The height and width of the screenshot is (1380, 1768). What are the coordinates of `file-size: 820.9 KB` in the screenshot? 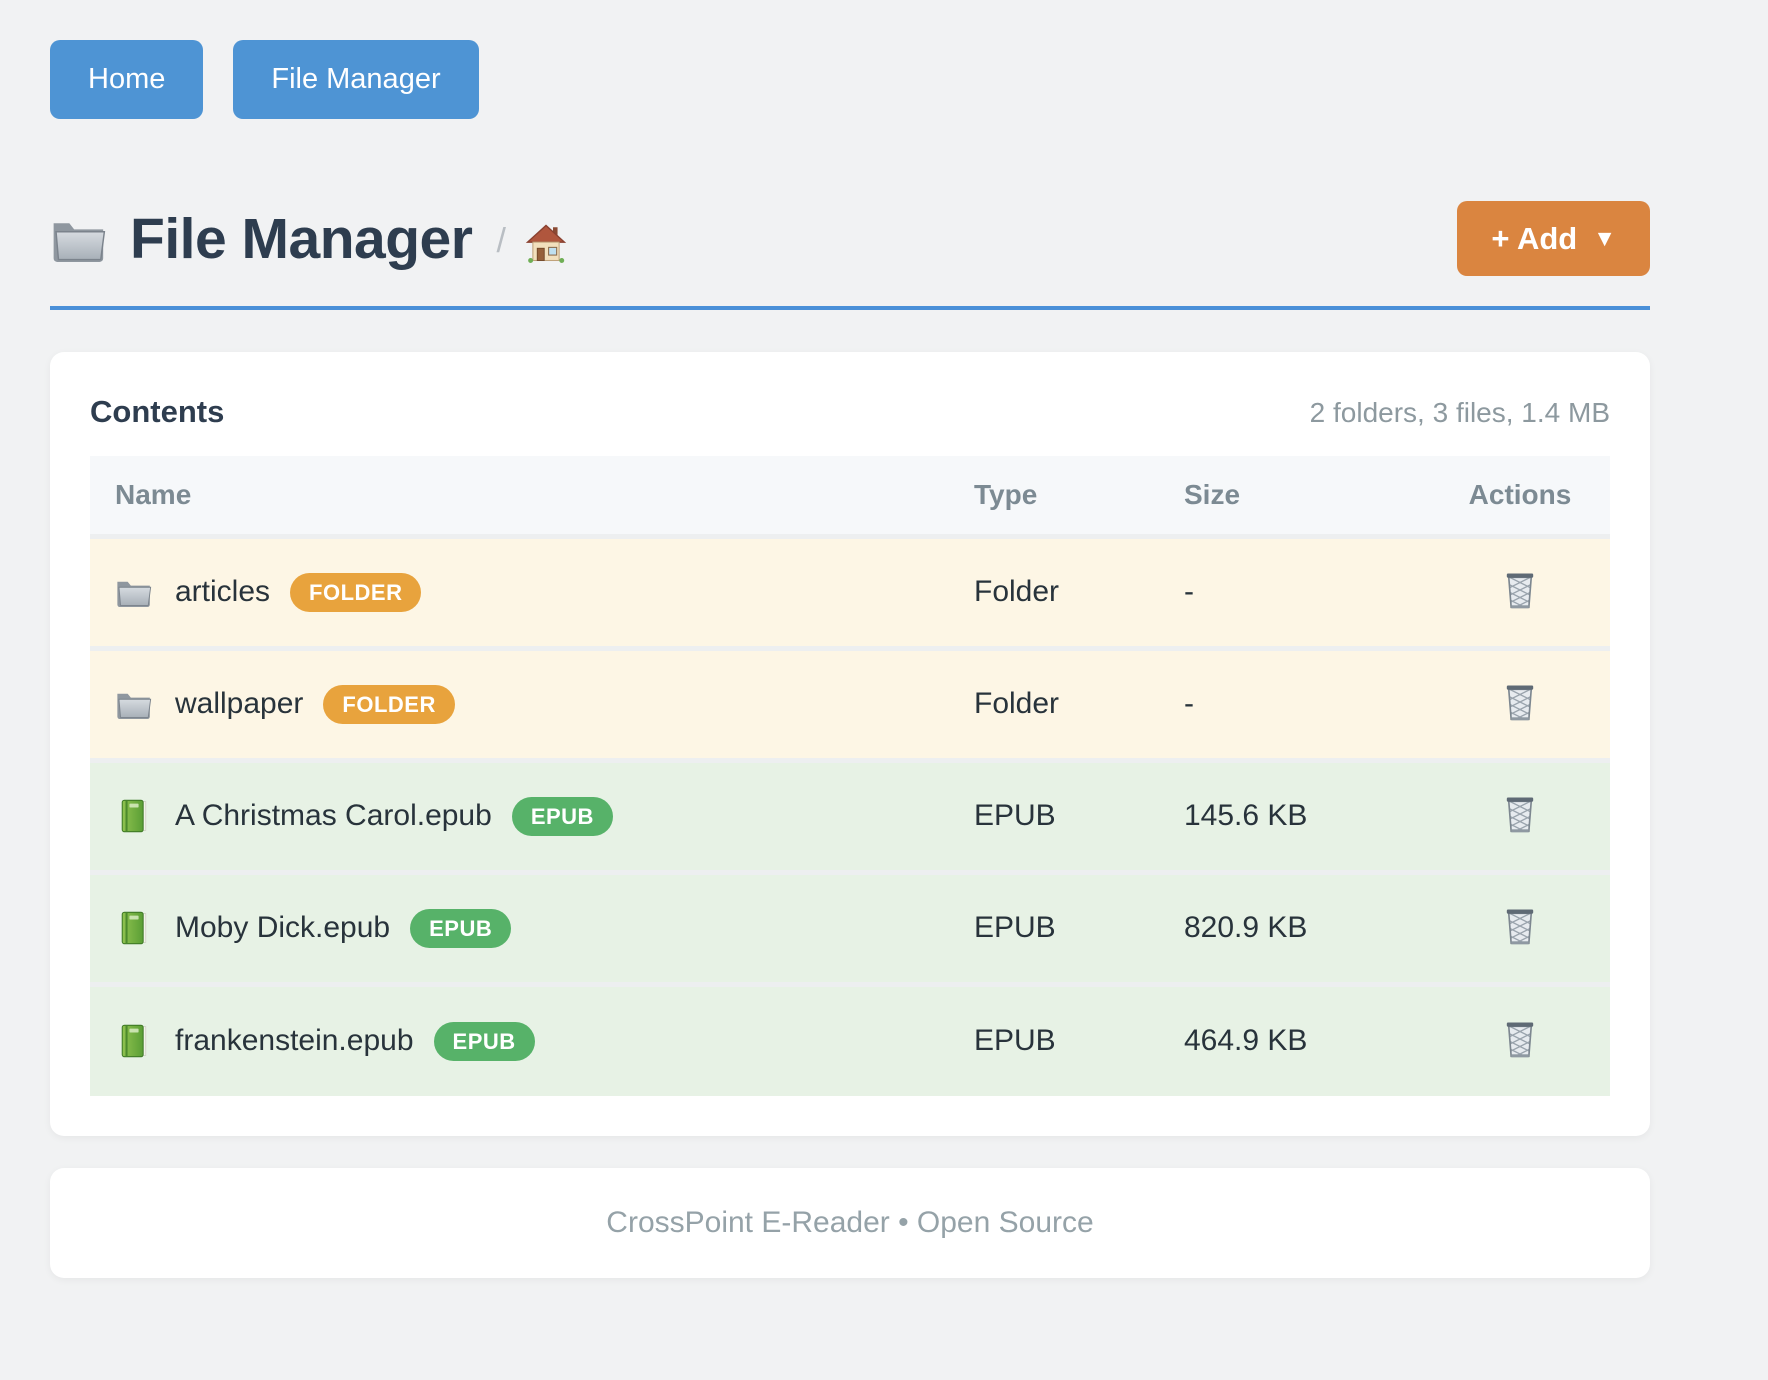 It's located at (1246, 927).